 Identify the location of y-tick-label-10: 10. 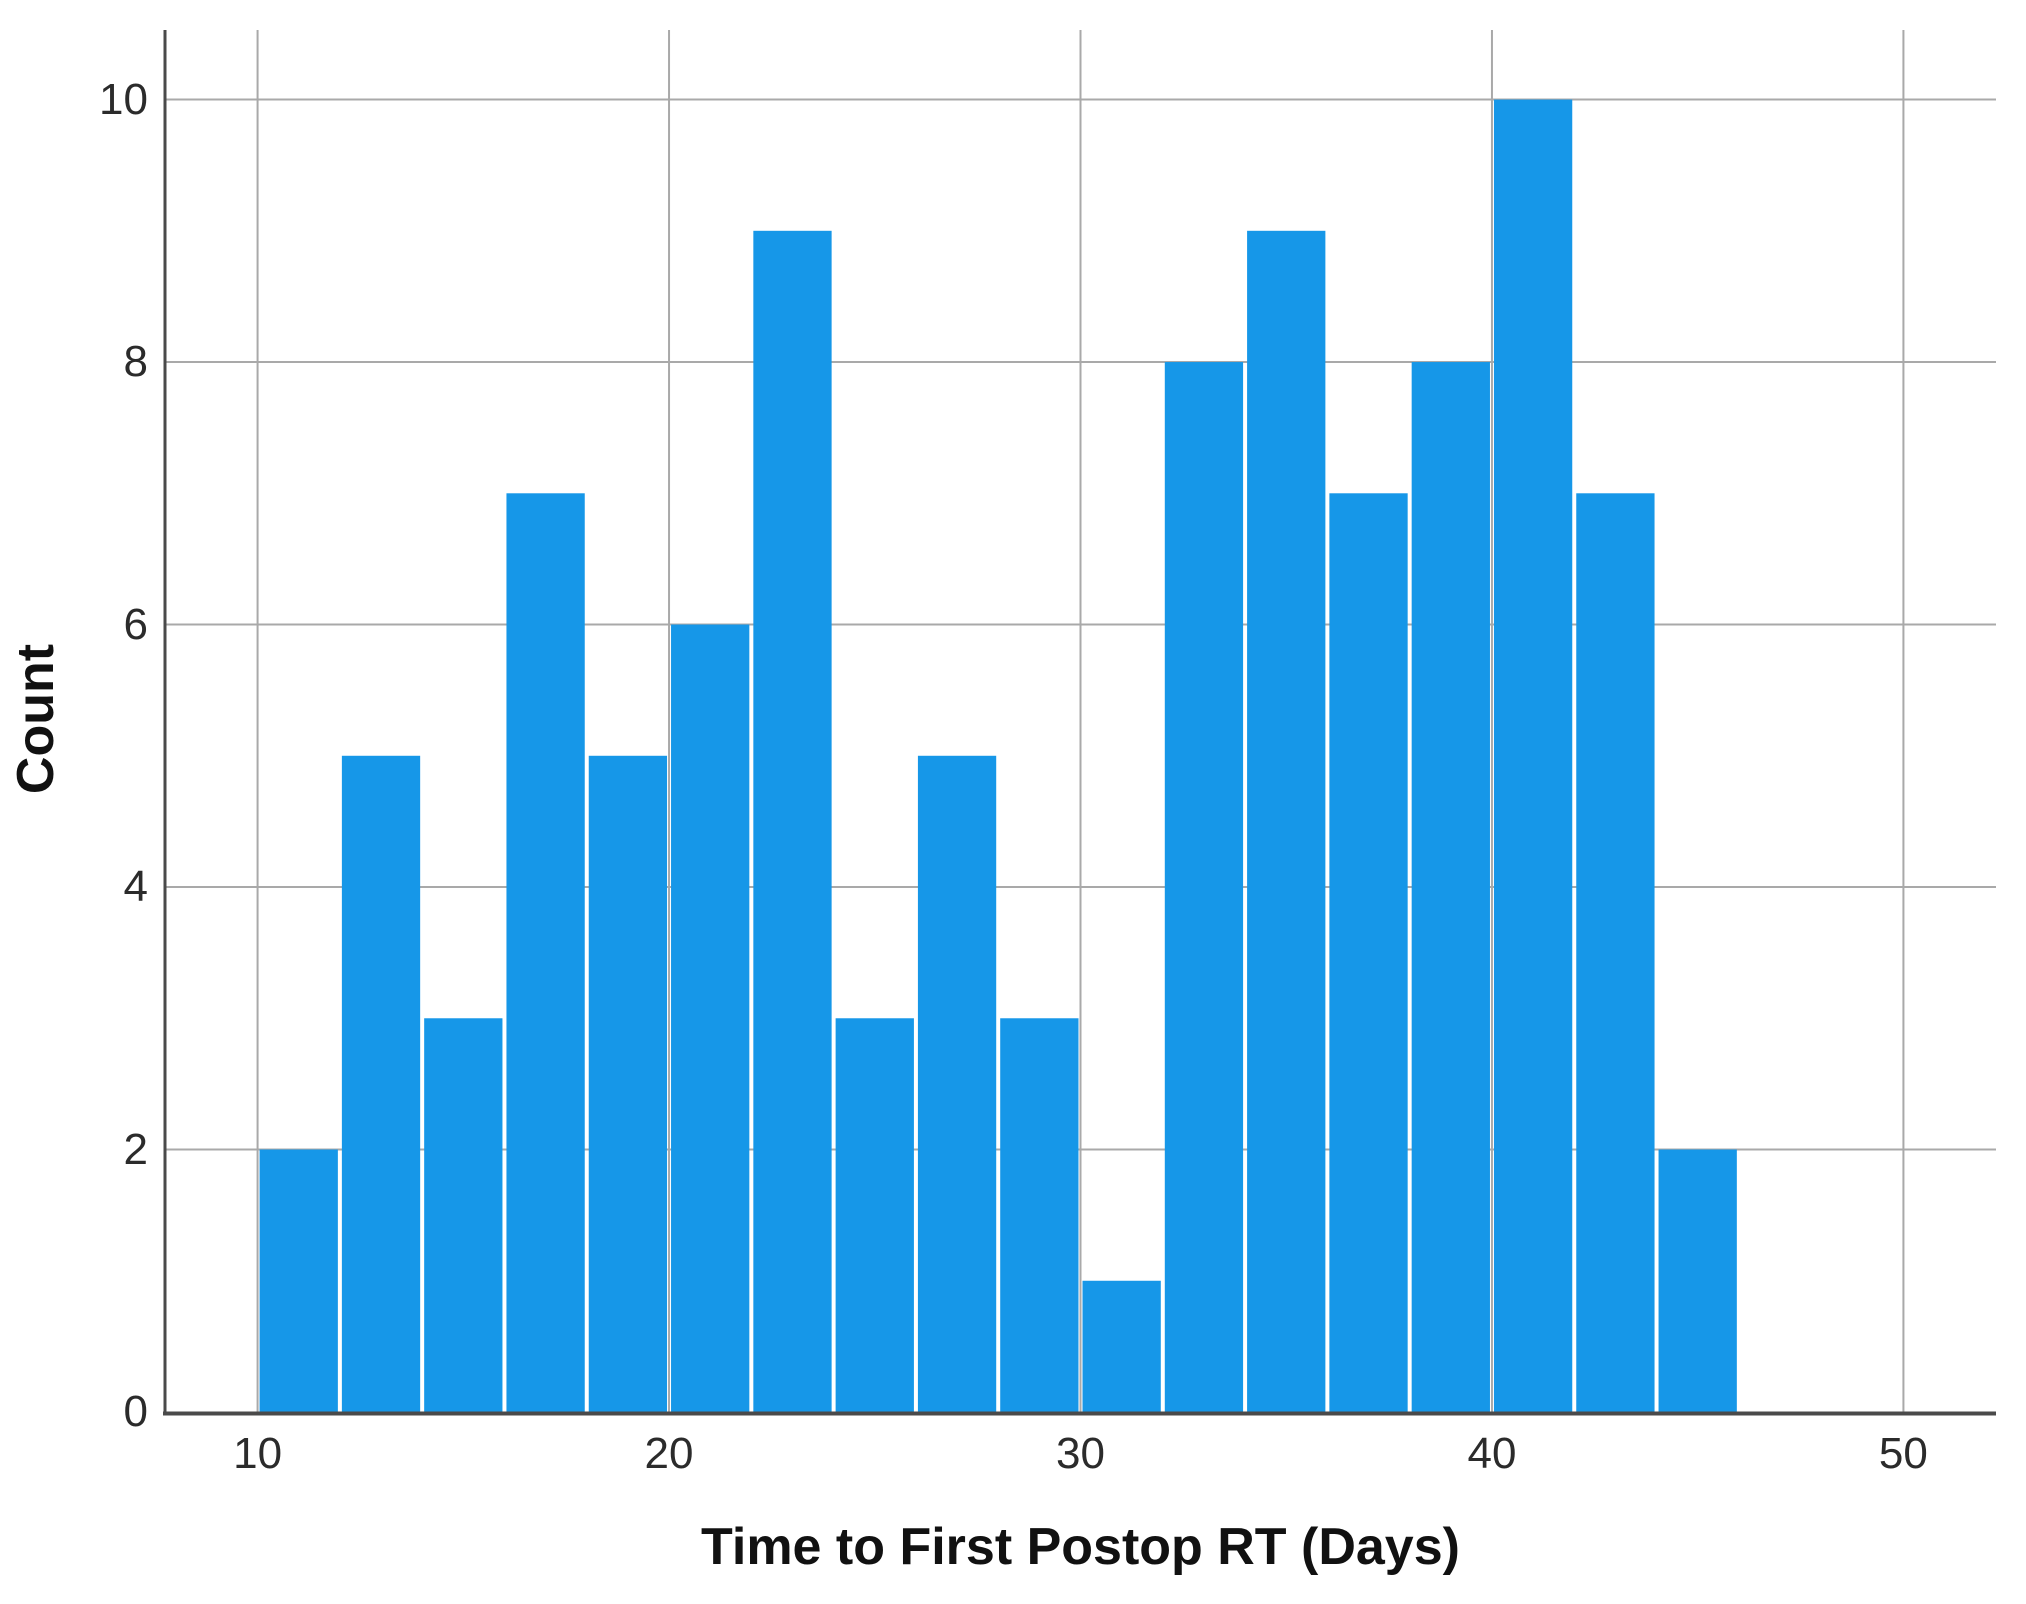
(123, 99).